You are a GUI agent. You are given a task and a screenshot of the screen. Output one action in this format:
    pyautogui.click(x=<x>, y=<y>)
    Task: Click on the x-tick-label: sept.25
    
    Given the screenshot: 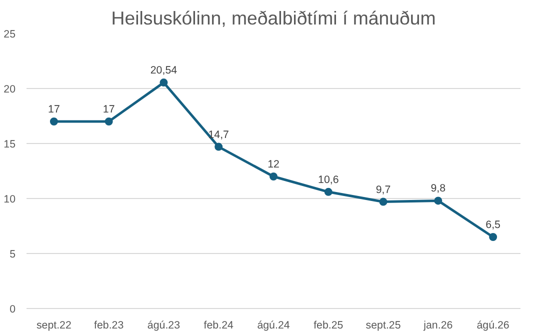 What is the action you would take?
    pyautogui.click(x=383, y=326)
    